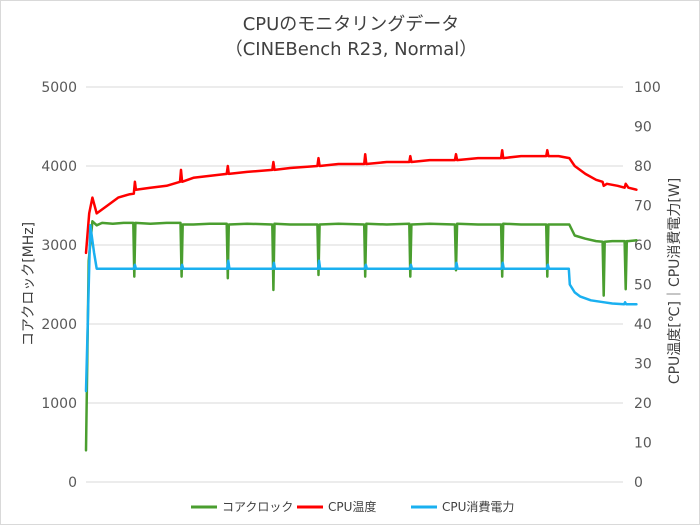 The image size is (700, 526). What do you see at coordinates (643, 128) in the screenshot?
I see `right-tick-label: 90` at bounding box center [643, 128].